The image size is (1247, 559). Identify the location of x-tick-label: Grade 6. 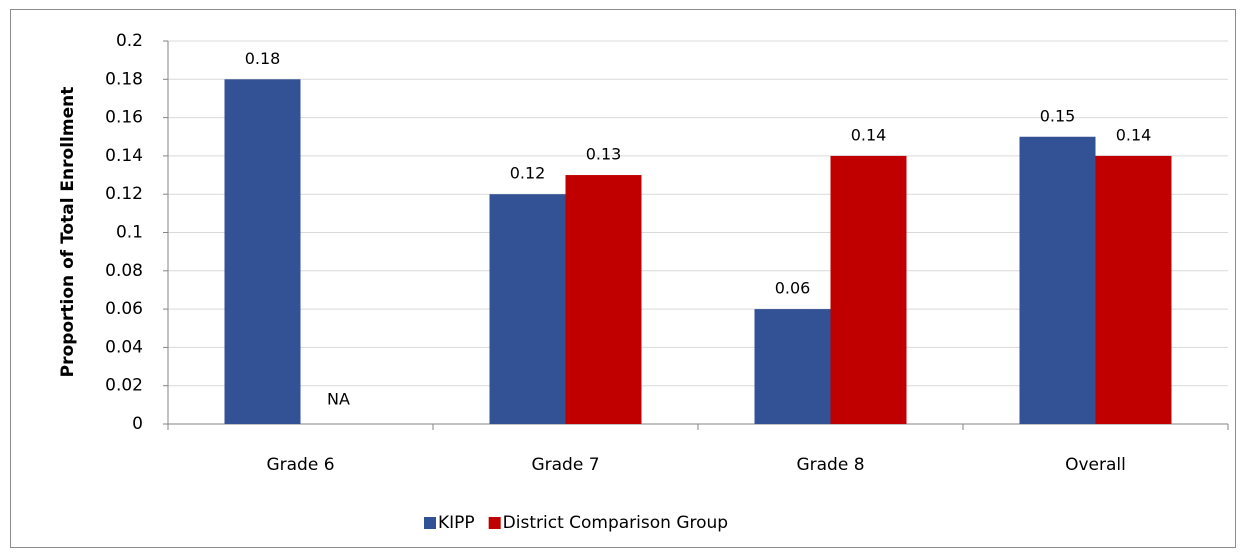
(300, 465).